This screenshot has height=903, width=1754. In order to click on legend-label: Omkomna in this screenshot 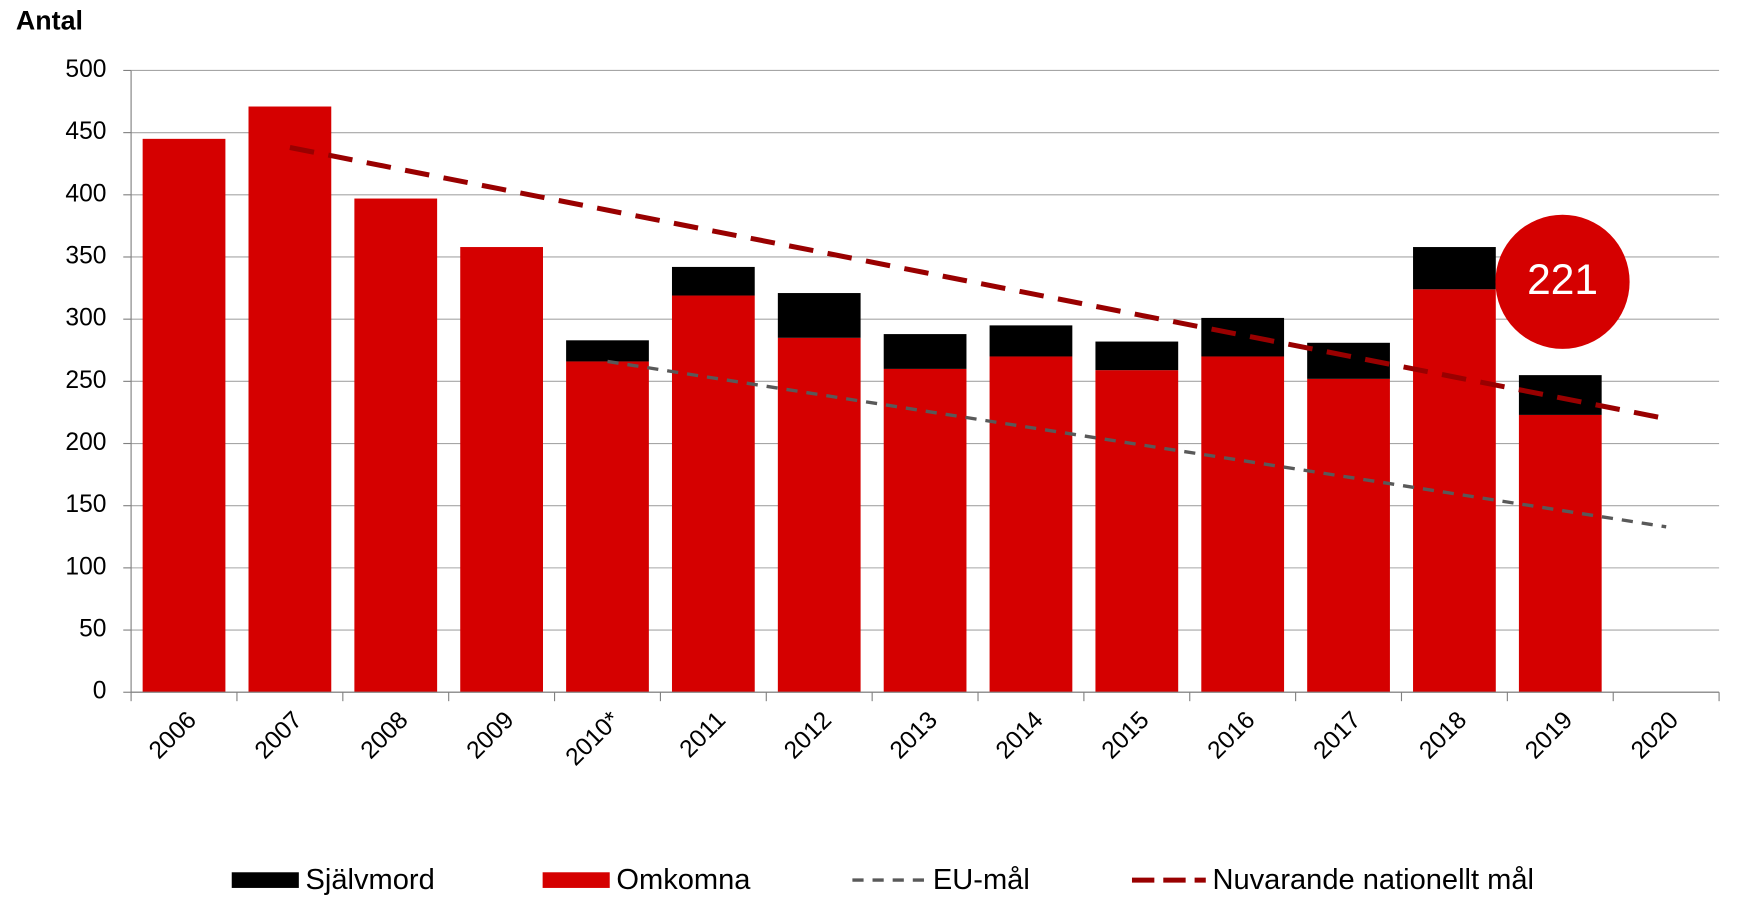, I will do `click(683, 880)`.